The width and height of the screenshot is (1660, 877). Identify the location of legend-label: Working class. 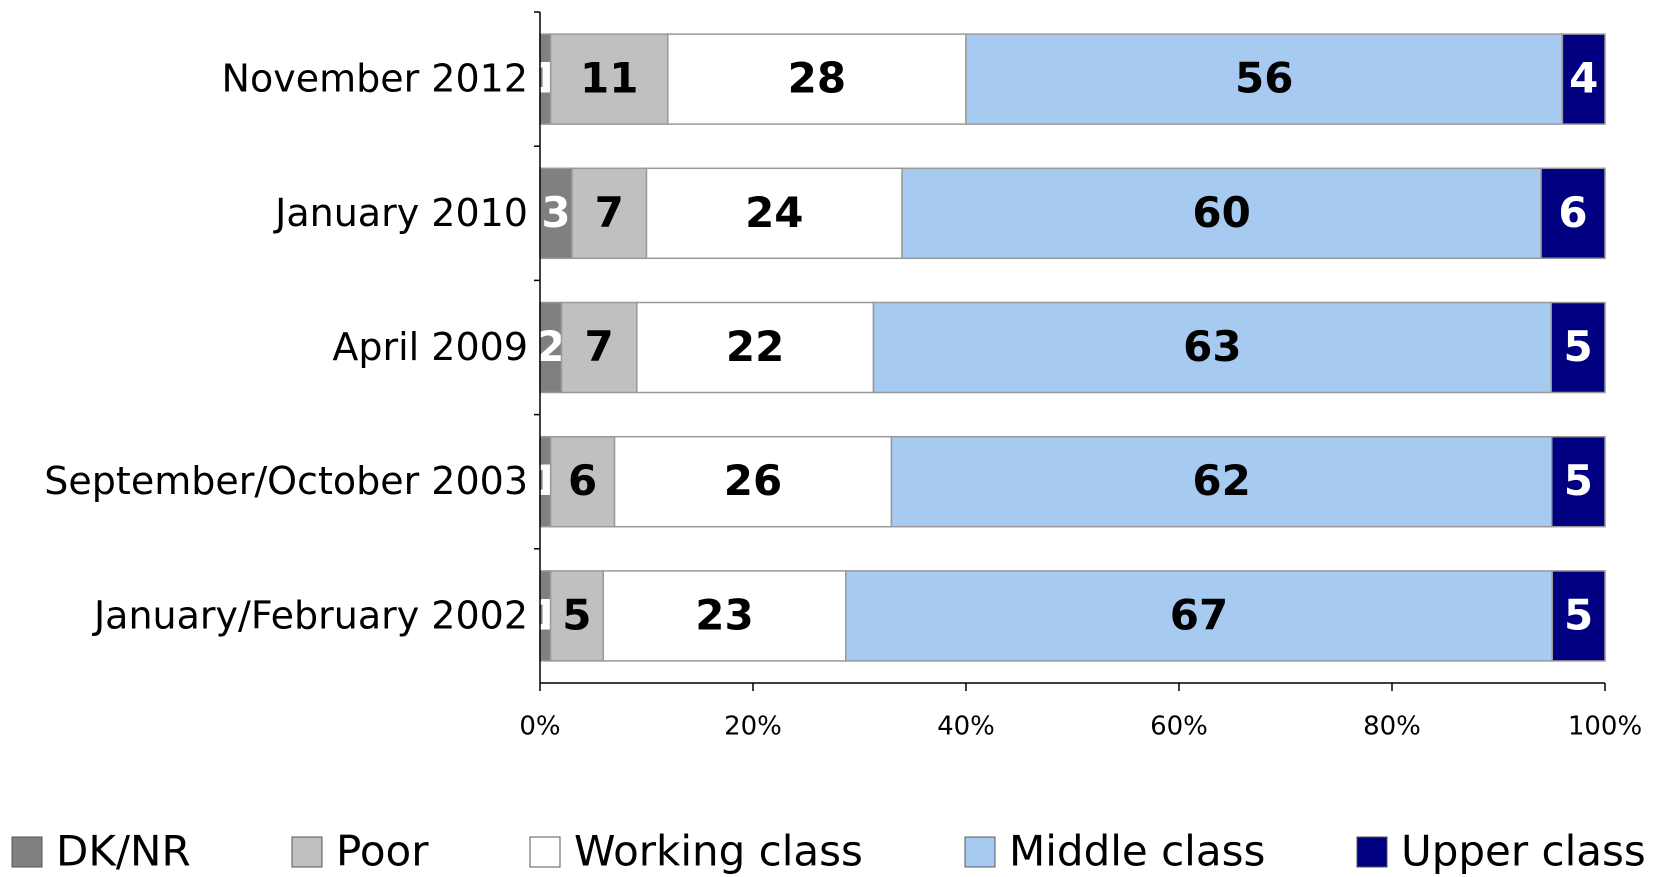
(718, 851).